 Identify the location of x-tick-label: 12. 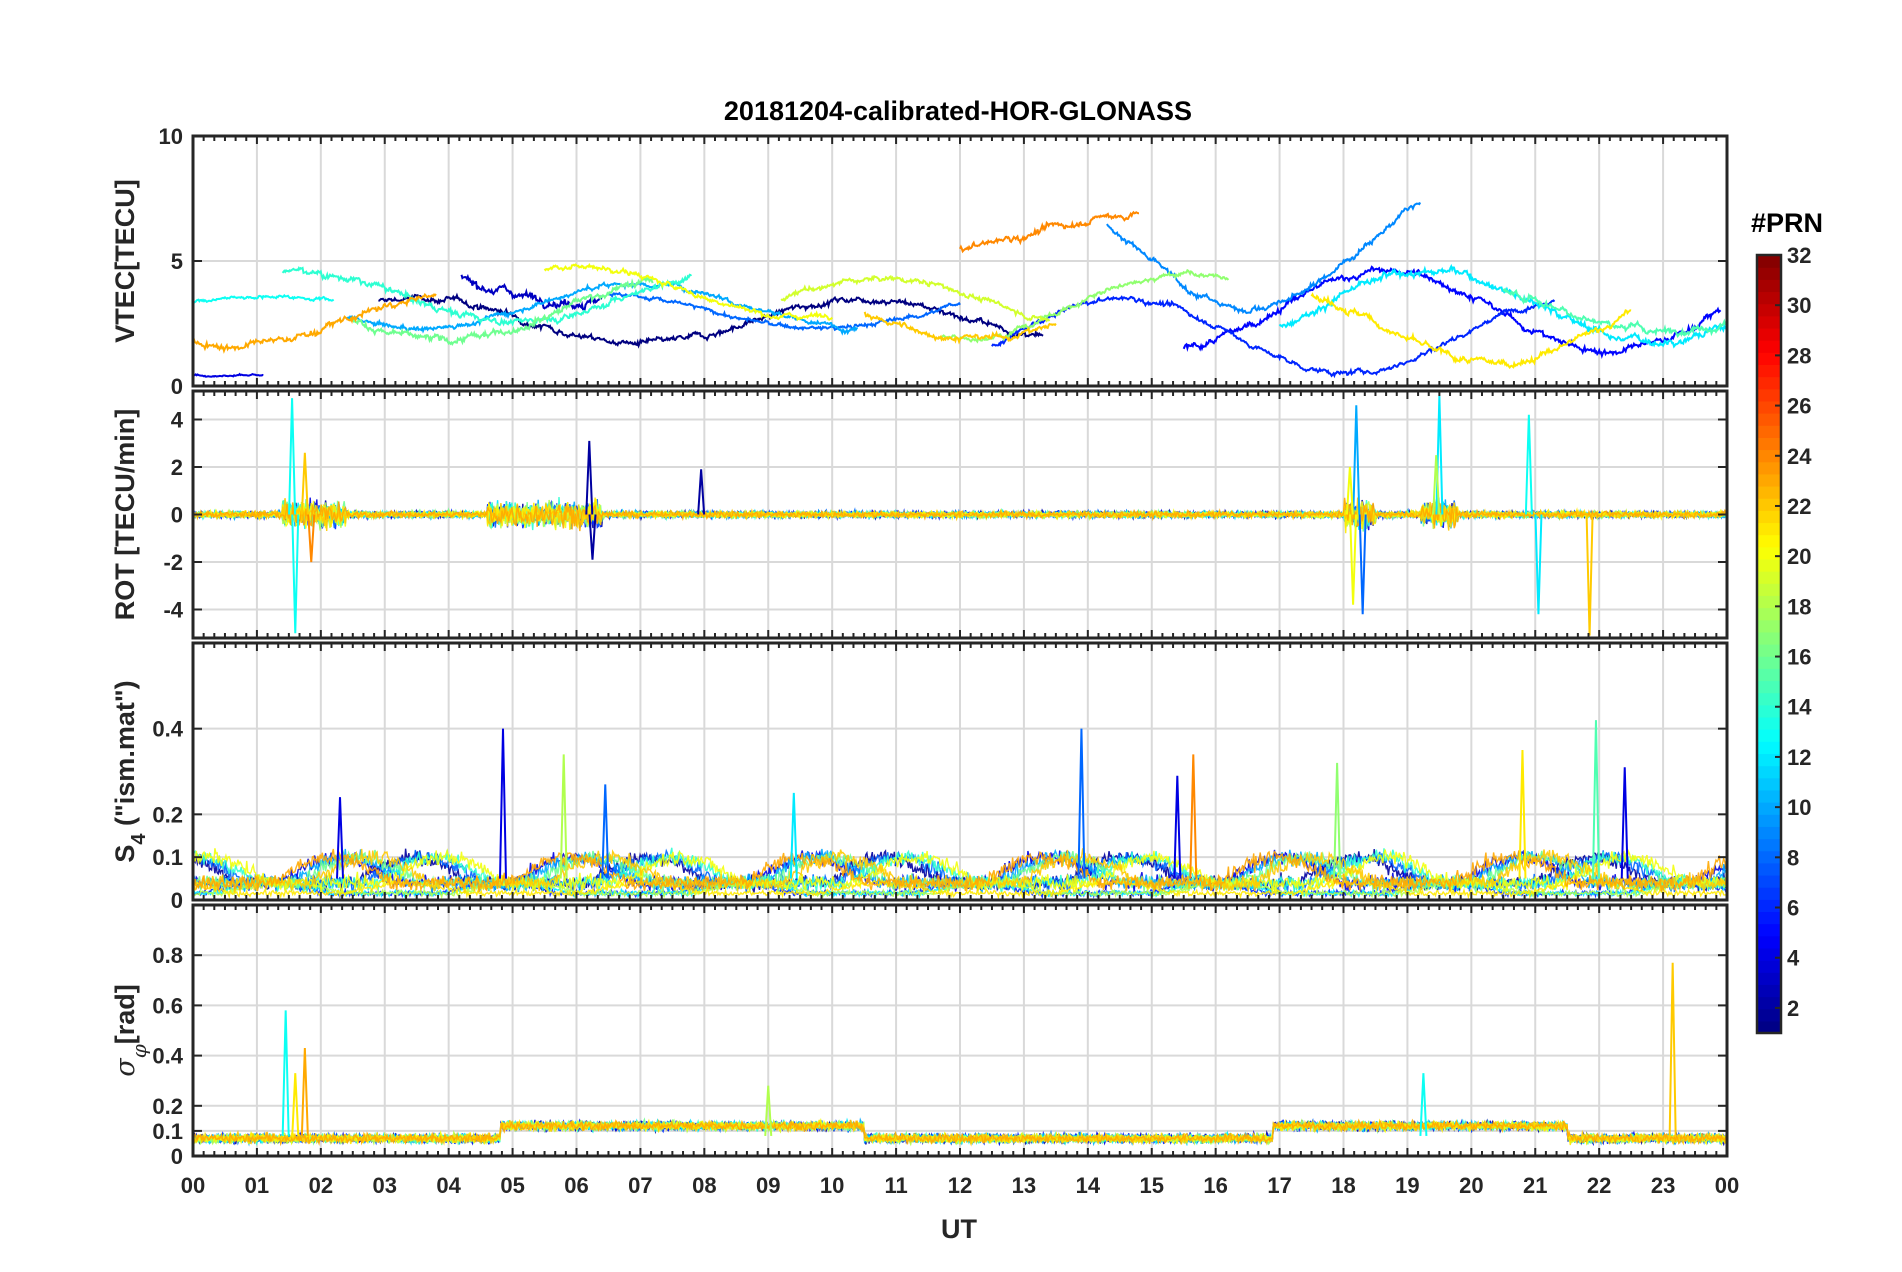
(960, 1185).